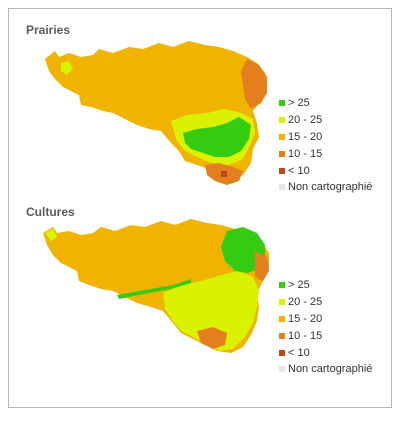 This screenshot has width=403, height=422. I want to click on map-title-prairies: Prairies, so click(48, 30).